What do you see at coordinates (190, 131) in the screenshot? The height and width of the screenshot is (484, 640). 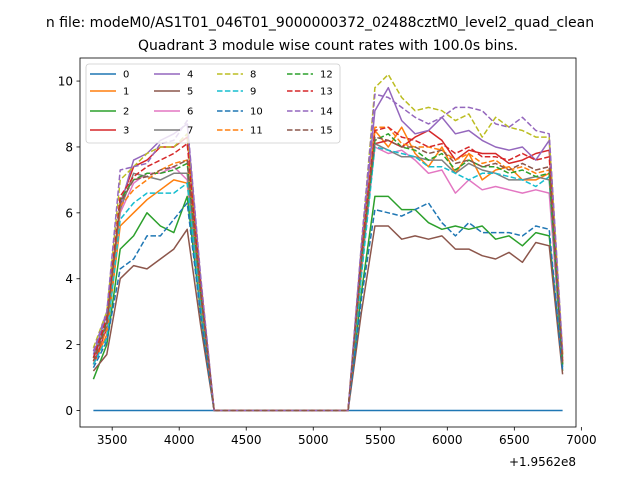 I see `legend-label-7: 7` at bounding box center [190, 131].